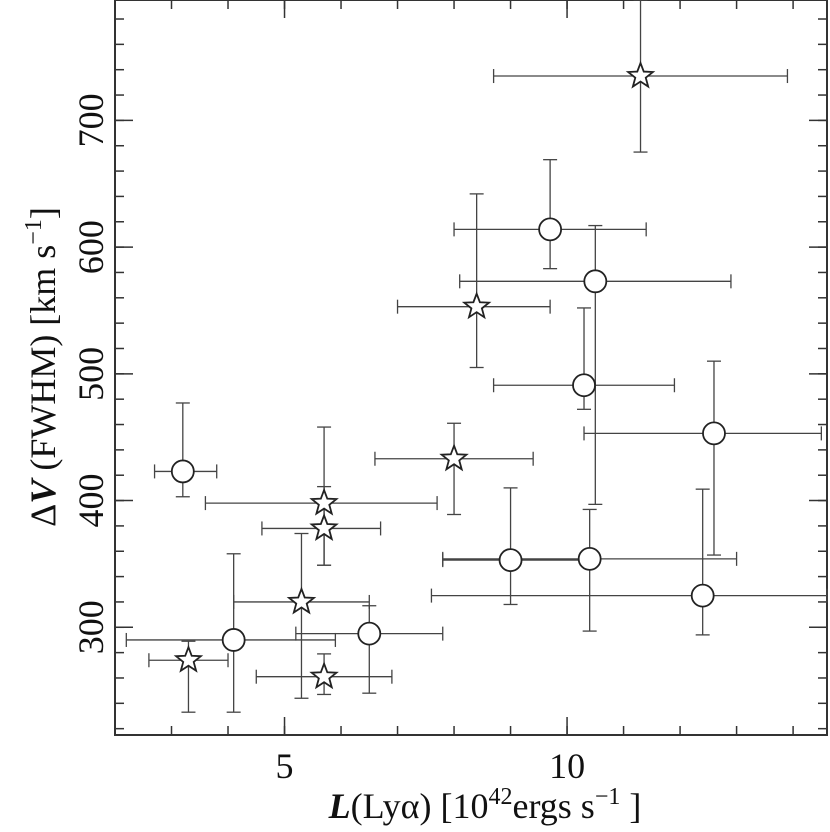  Describe the element at coordinates (567, 766) in the screenshot. I see `x-tick-label: 10` at that location.